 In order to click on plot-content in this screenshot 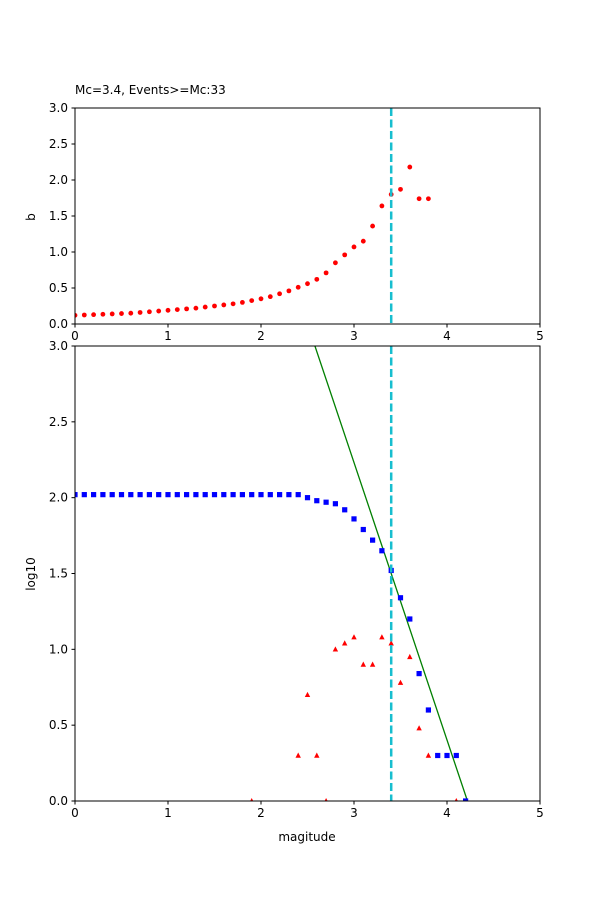, I will do `click(253, 216)`.